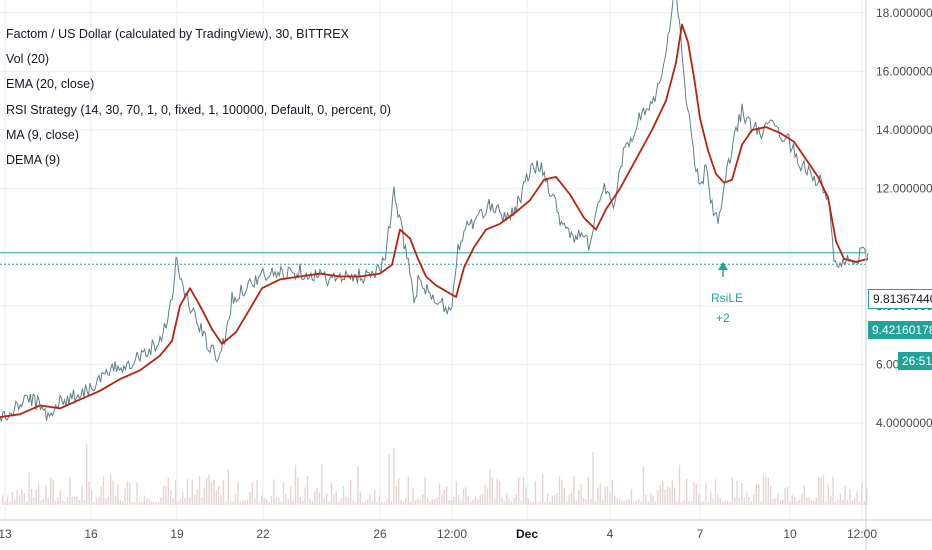 Image resolution: width=932 pixels, height=550 pixels. Describe the element at coordinates (915, 361) in the screenshot. I see `countdown-label: 26:51` at that location.